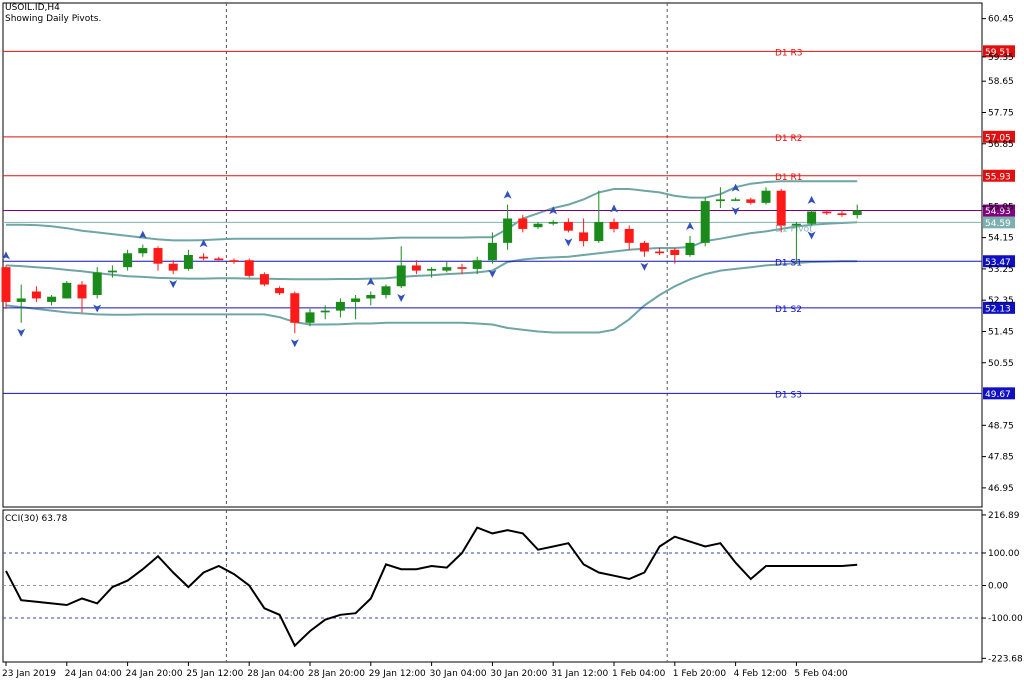  Describe the element at coordinates (998, 138) in the screenshot. I see `pivot-price-tag-text: 57.05` at that location.